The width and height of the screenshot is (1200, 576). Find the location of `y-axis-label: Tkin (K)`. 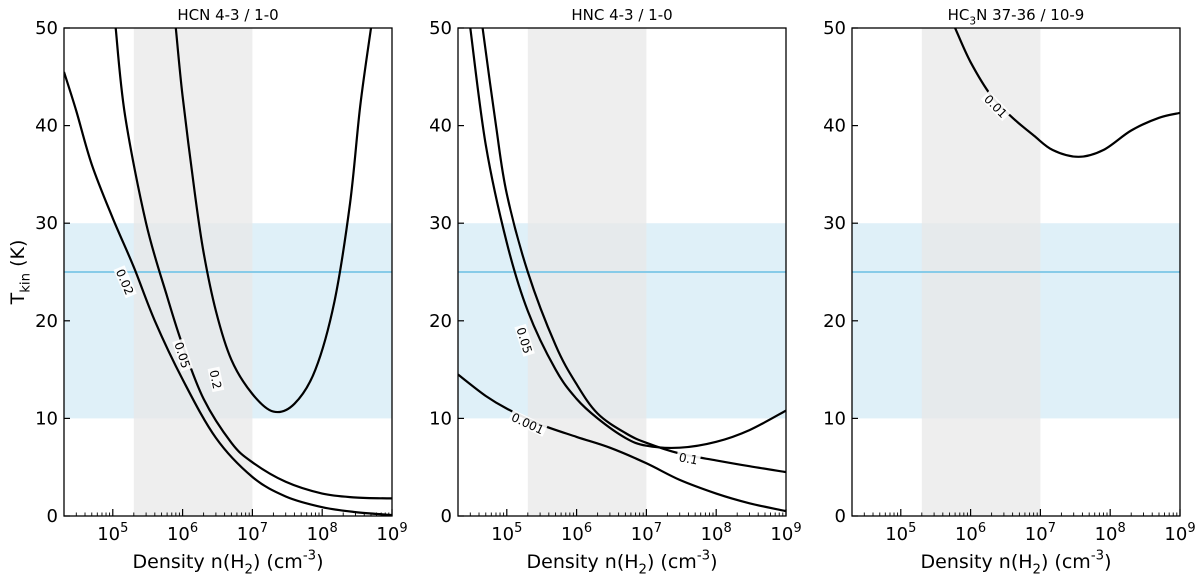

y-axis-label: Tkin (K) is located at coordinates (20, 273).